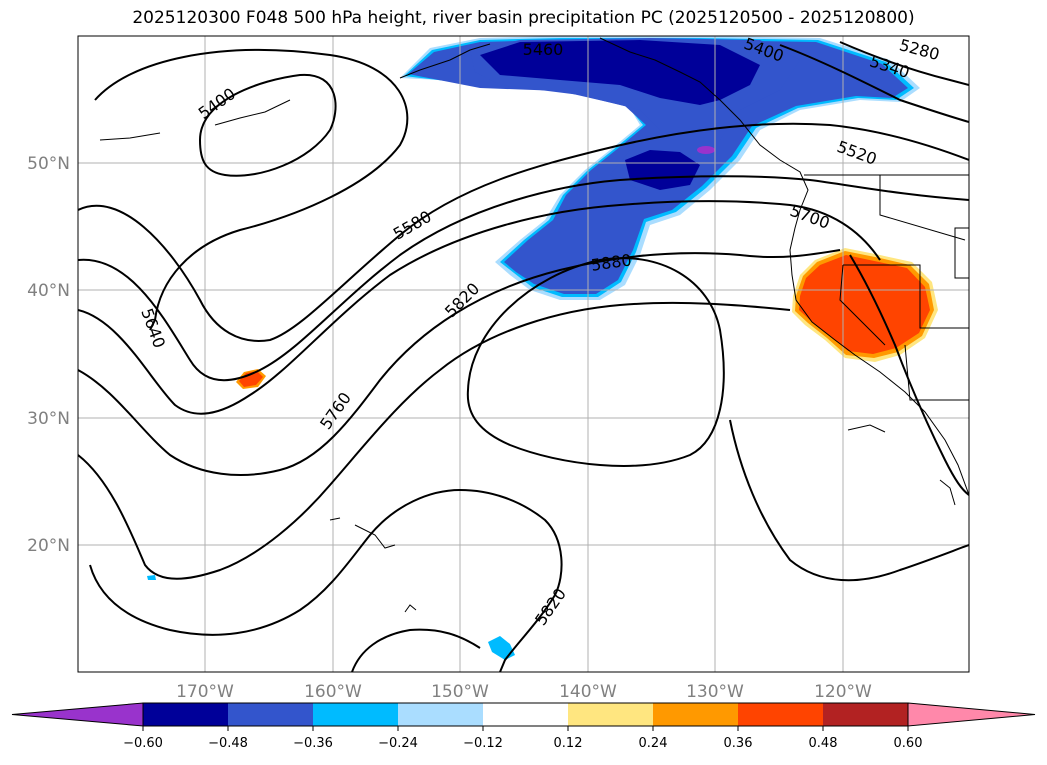 The image size is (1047, 765). I want to click on lat-label: 30°N, so click(48, 419).